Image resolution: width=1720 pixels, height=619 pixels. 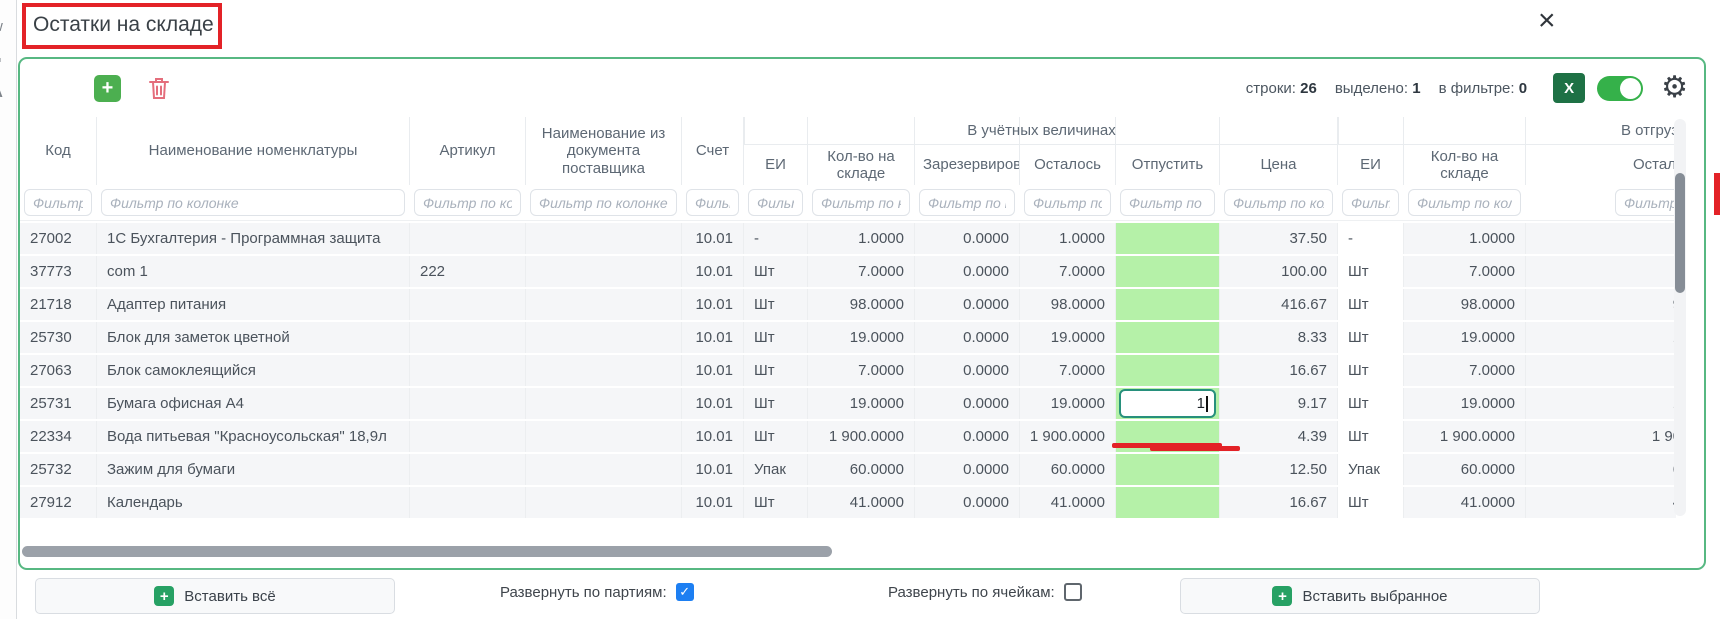 I want to click on cell-name: 1С Бухгалтерия - Программная защита, so click(x=253, y=238).